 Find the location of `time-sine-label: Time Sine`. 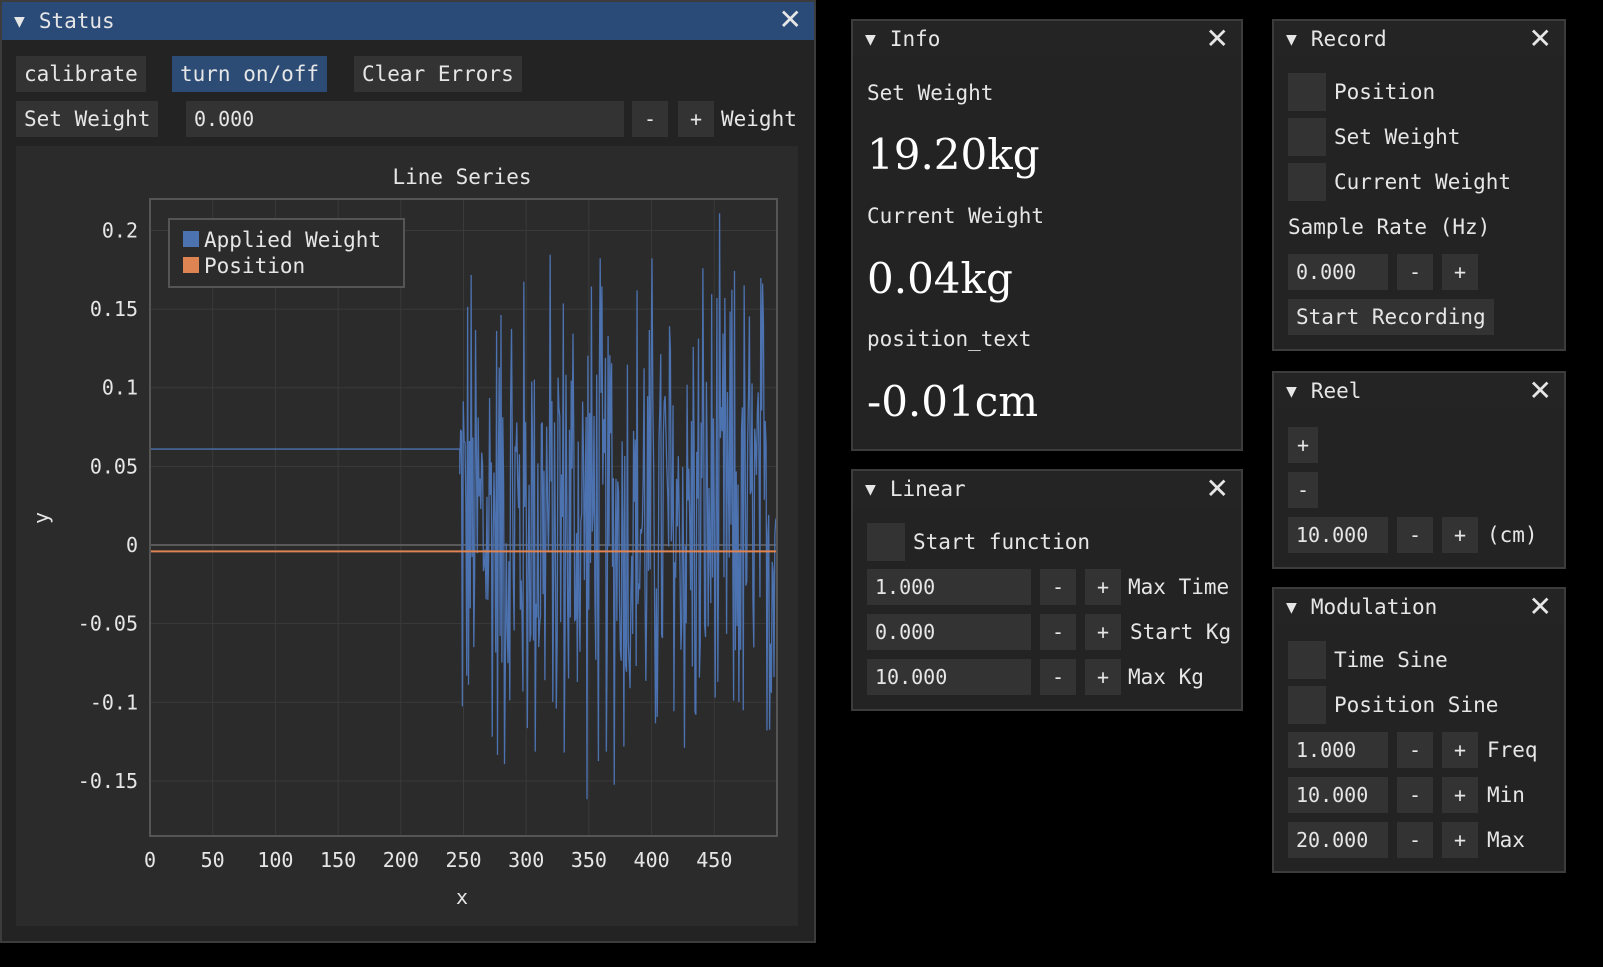

time-sine-label: Time Sine is located at coordinates (1391, 660).